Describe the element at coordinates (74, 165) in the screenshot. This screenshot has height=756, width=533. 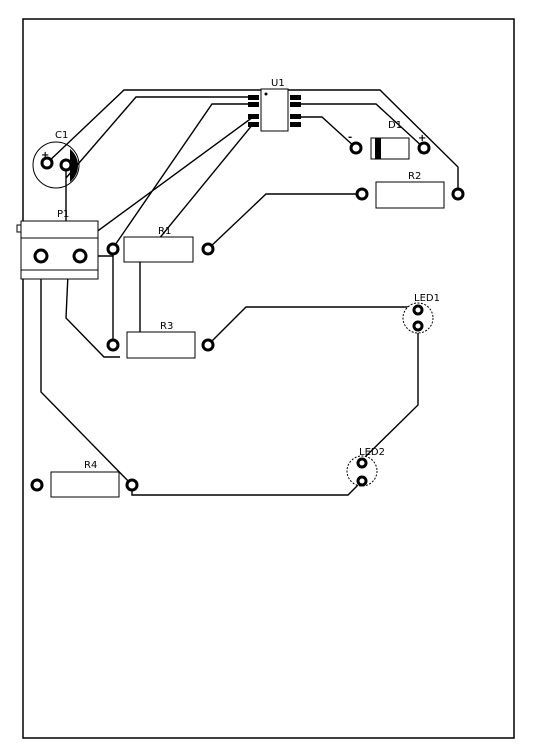
I see `c1-polarity-band` at that location.